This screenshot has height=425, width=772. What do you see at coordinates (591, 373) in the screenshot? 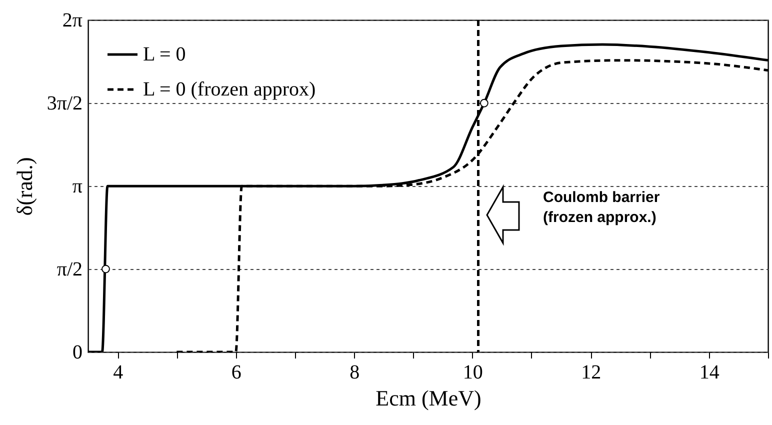
I see `x-tick-label: 12` at bounding box center [591, 373].